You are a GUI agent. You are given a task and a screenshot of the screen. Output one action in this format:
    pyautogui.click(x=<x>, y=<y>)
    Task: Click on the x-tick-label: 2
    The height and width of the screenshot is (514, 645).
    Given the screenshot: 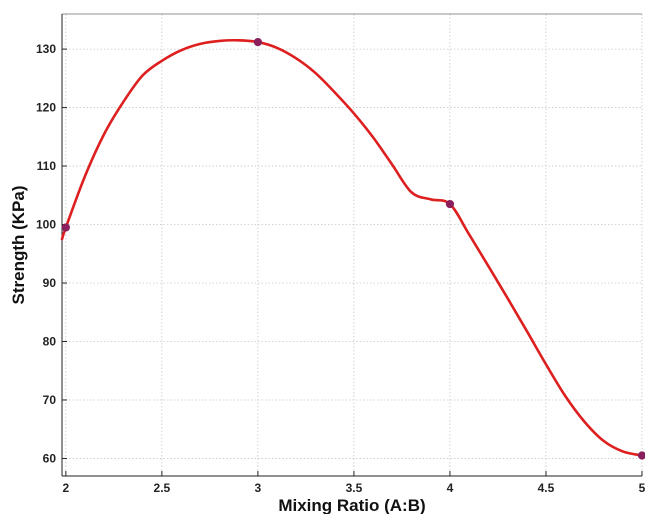 What is the action you would take?
    pyautogui.click(x=65, y=488)
    